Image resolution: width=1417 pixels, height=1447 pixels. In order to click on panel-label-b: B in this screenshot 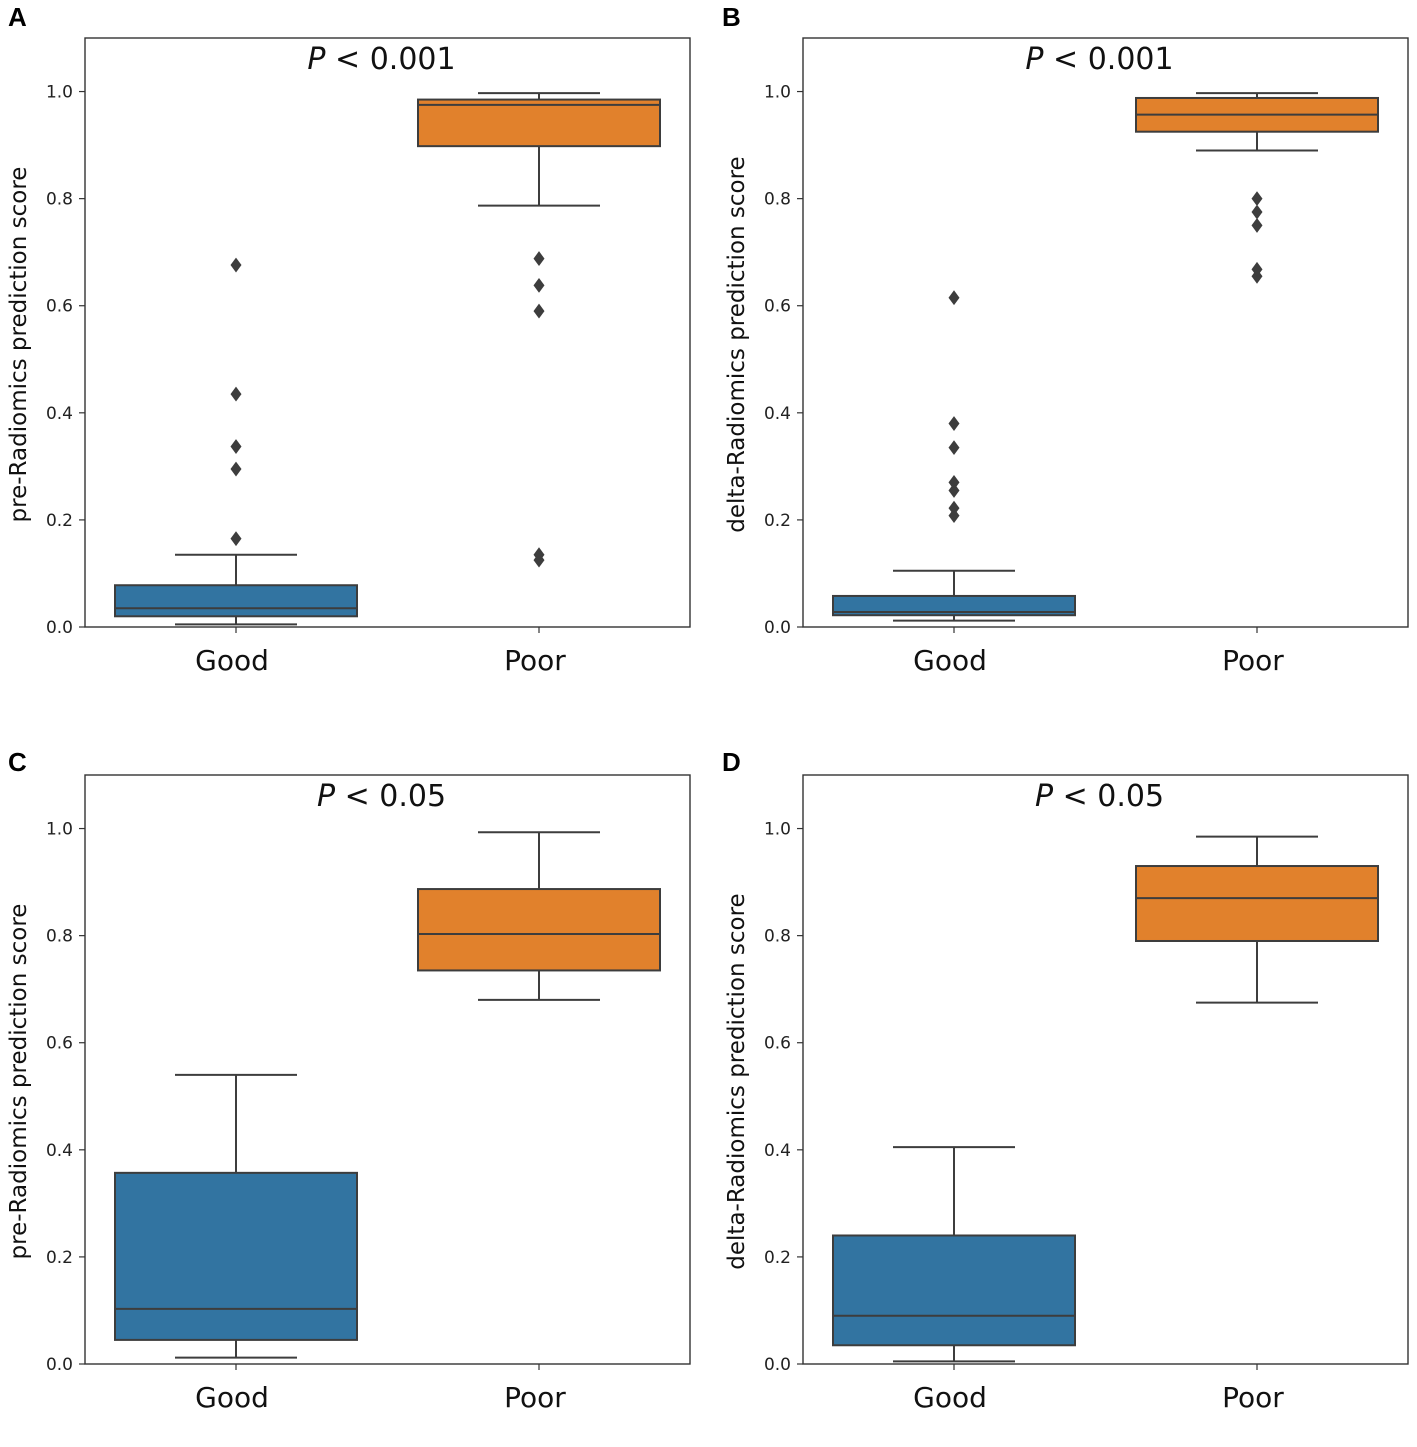, I will do `click(731, 17)`.